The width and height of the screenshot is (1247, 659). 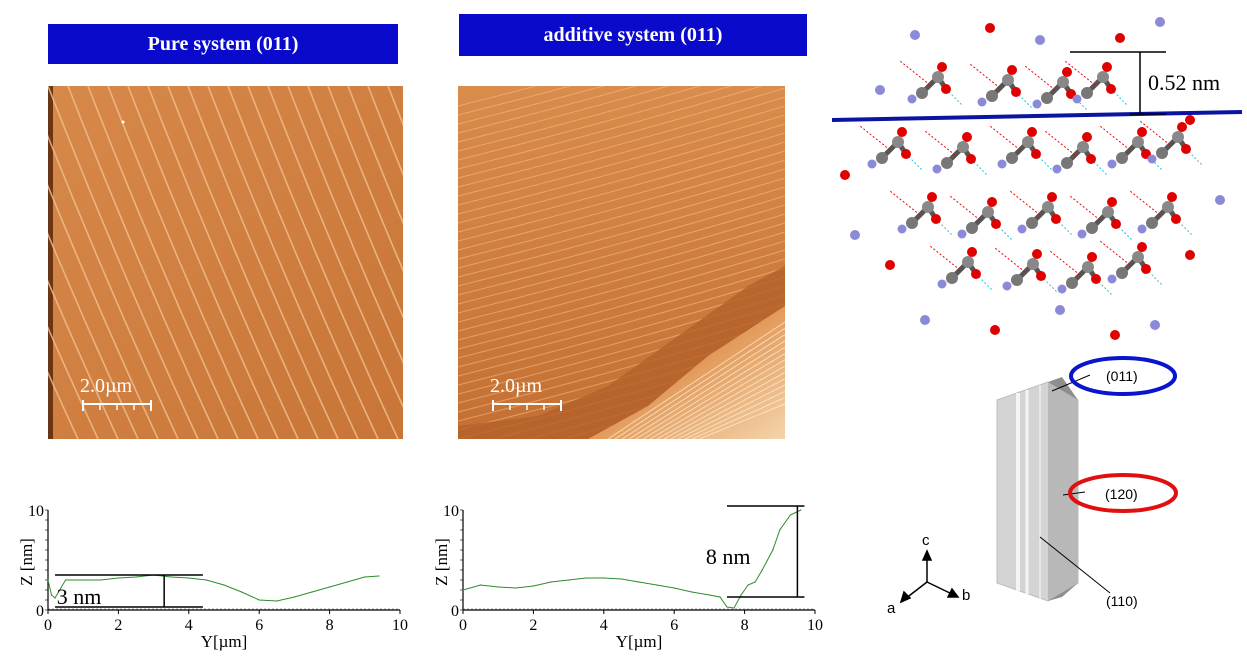 What do you see at coordinates (463, 625) in the screenshot?
I see `x-tick-label: 0` at bounding box center [463, 625].